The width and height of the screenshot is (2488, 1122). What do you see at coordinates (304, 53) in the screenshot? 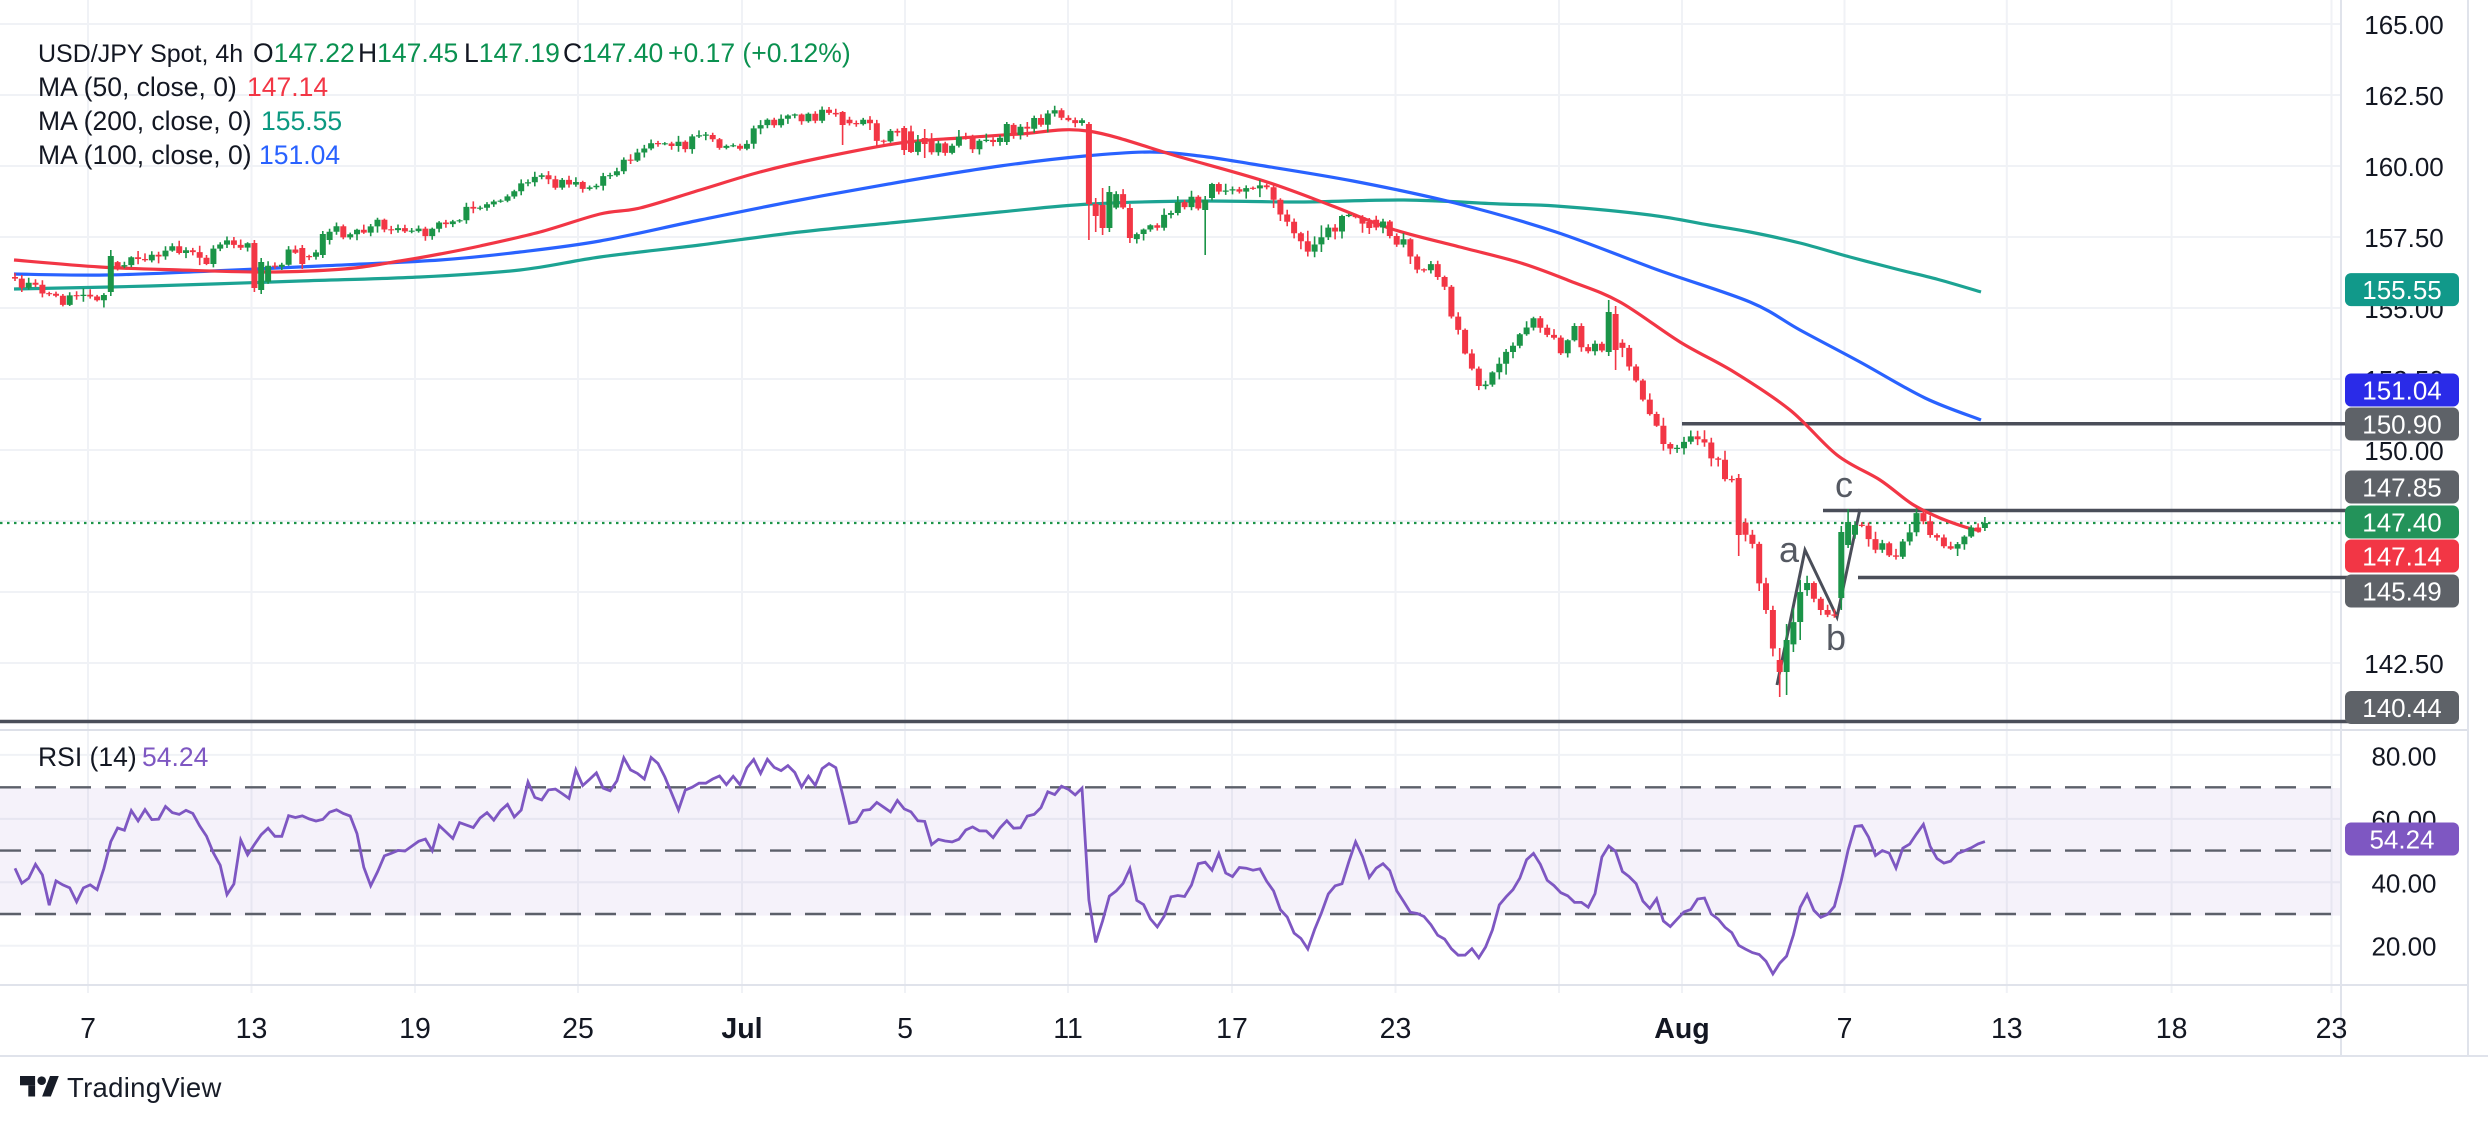
I see `svg-text: O147.22` at bounding box center [304, 53].